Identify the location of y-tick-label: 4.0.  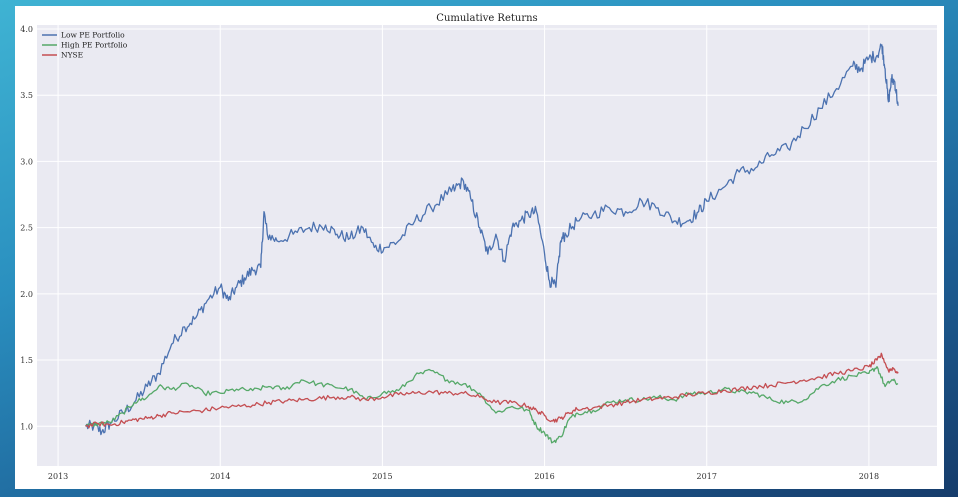
(26, 29).